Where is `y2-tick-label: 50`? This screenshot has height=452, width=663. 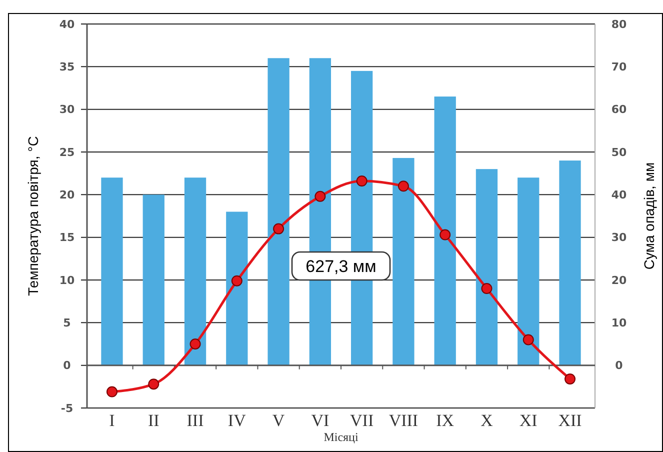
y2-tick-label: 50 is located at coordinates (619, 152).